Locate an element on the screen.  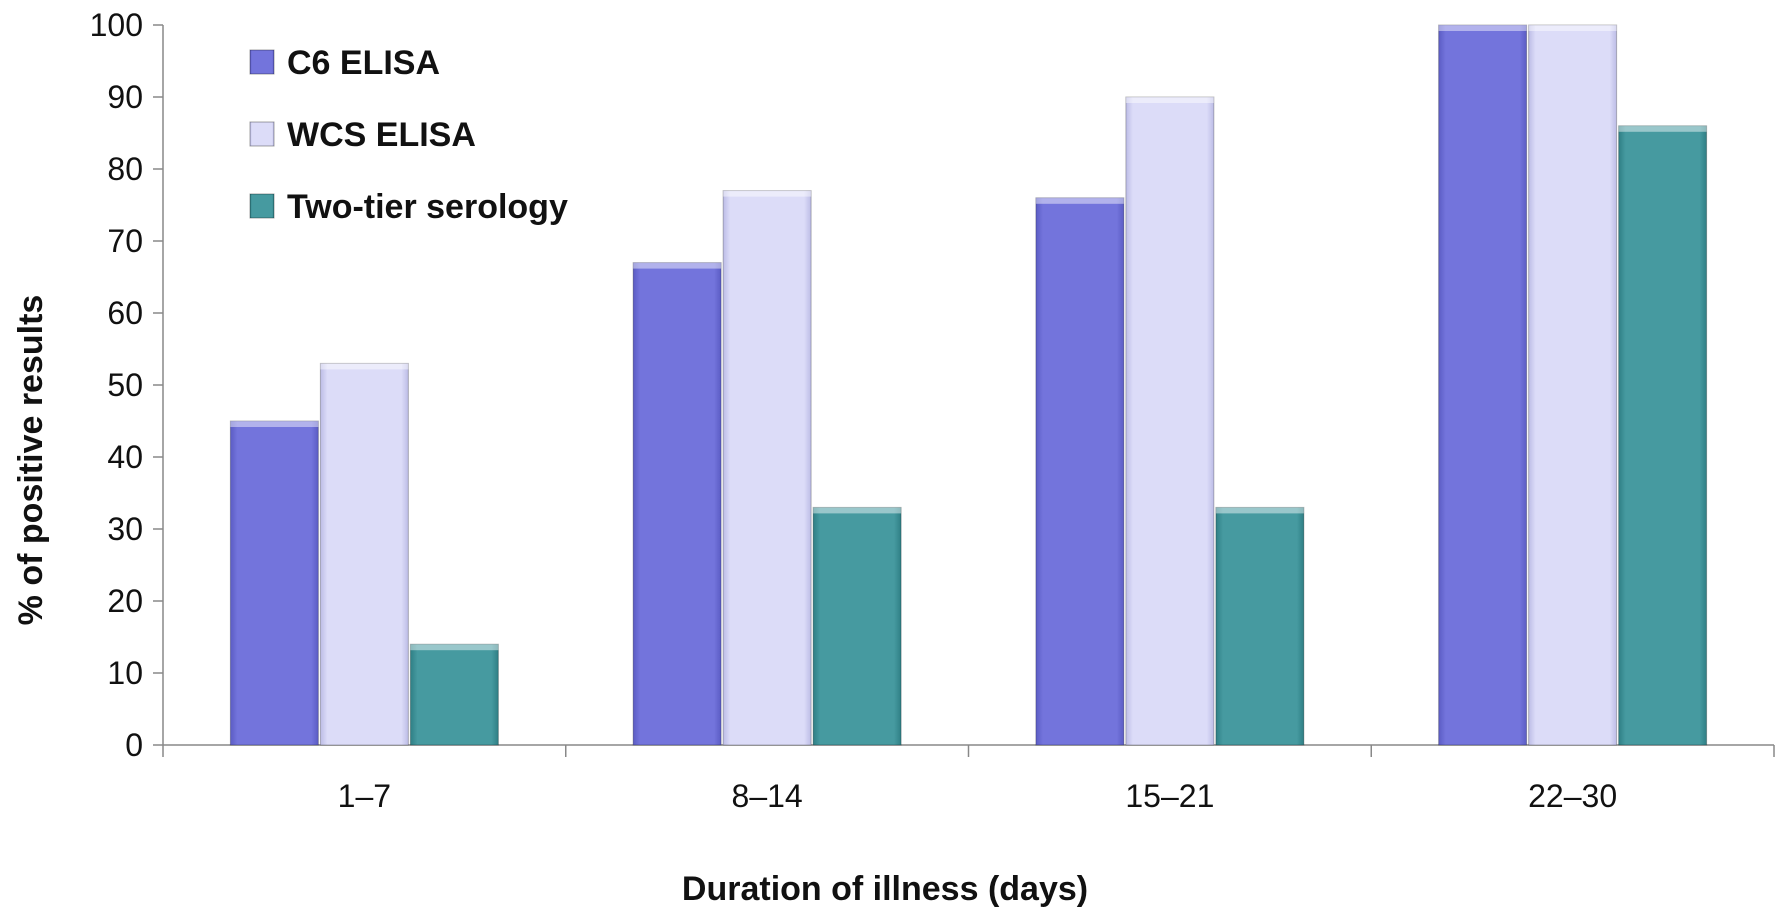
legend-item: WCS ELISA is located at coordinates (362, 135).